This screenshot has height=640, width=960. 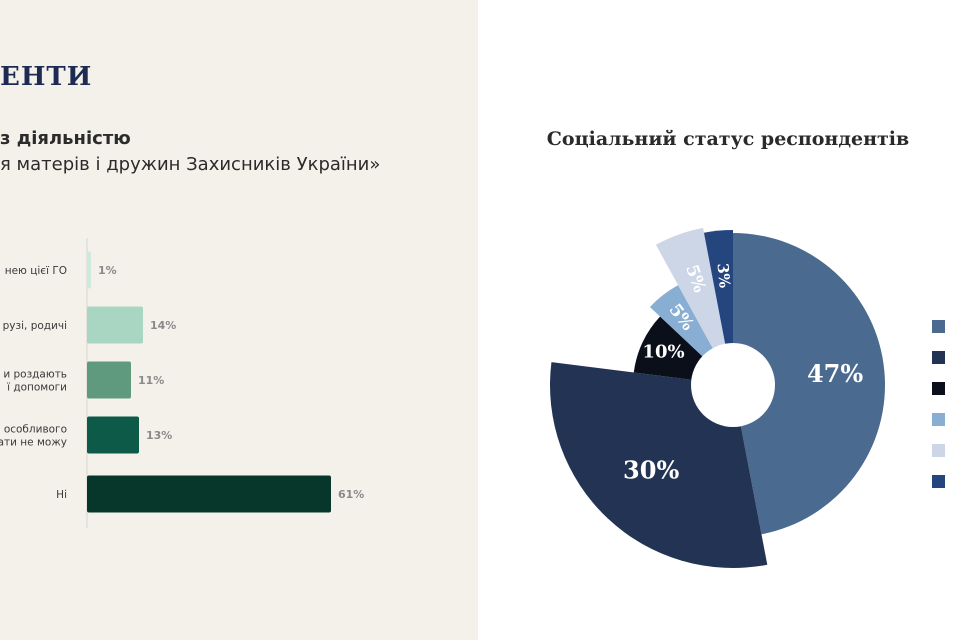 What do you see at coordinates (151, 380) in the screenshot?
I see `bar-value-label-2: 11%` at bounding box center [151, 380].